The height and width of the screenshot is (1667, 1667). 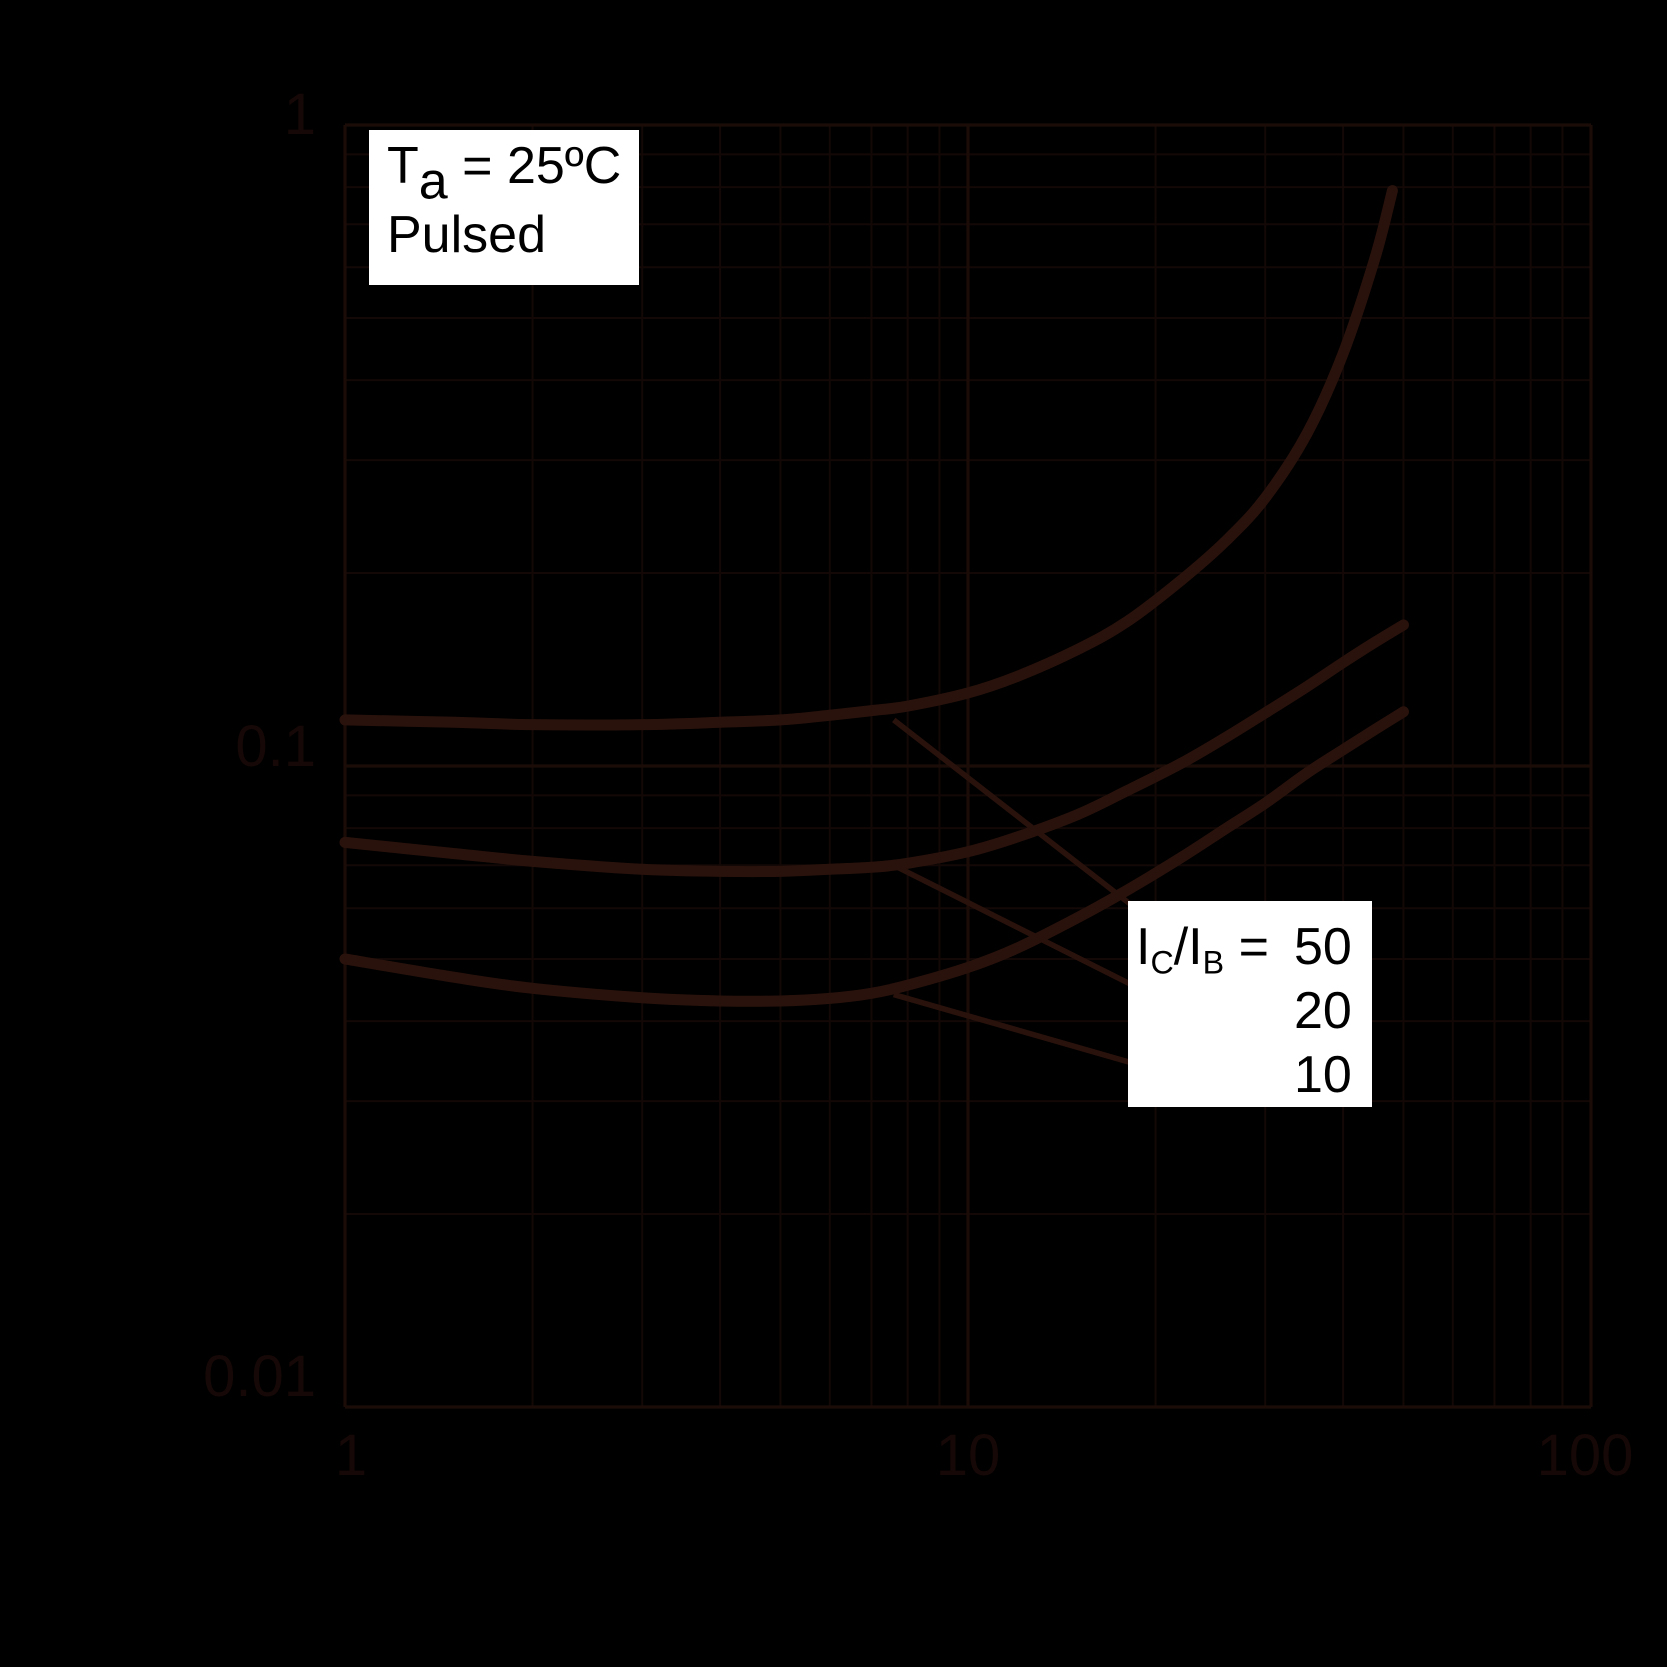 I want to click on condition-temp-value: = 25ºC, so click(x=534, y=166).